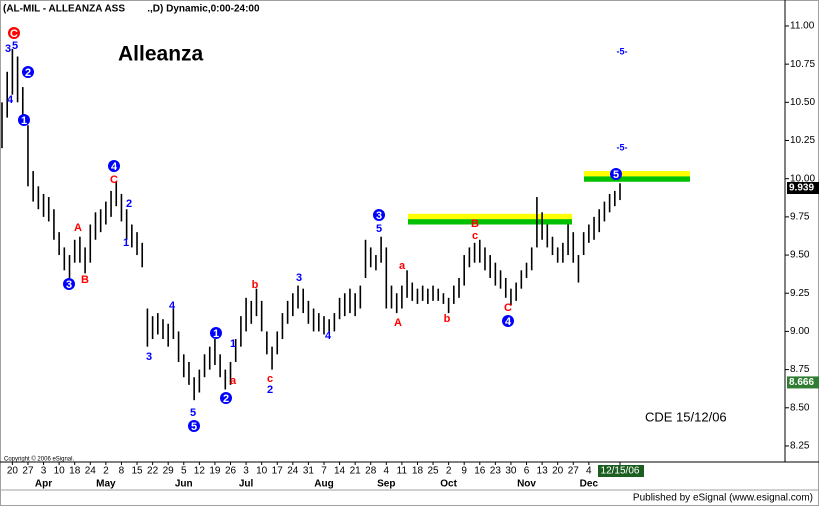  What do you see at coordinates (324, 471) in the screenshot?
I see `x-tick-label: 7` at bounding box center [324, 471].